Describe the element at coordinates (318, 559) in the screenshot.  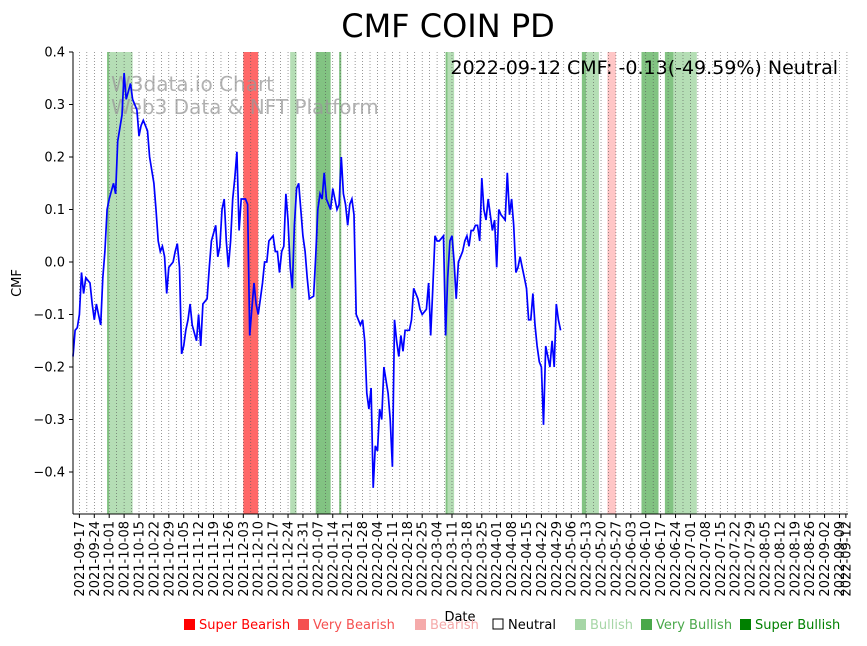
I see `x-tick-label: 2022-01-07` at that location.